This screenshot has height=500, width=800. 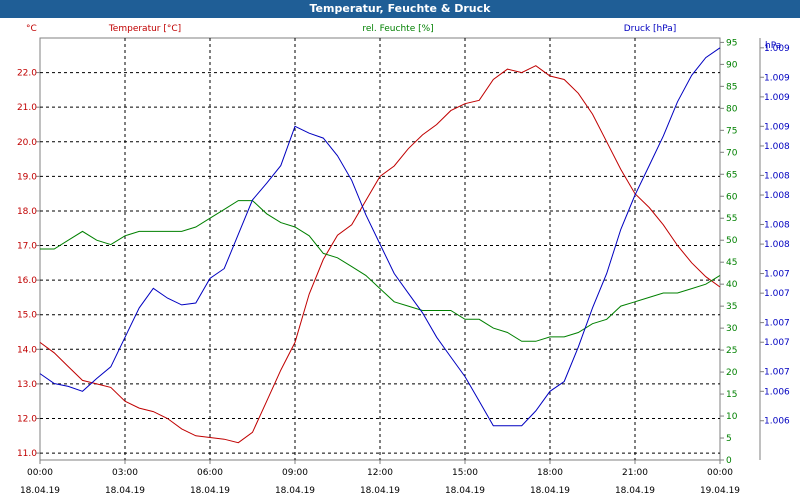 I want to click on temperature-unit-label: °C, so click(x=31, y=29).